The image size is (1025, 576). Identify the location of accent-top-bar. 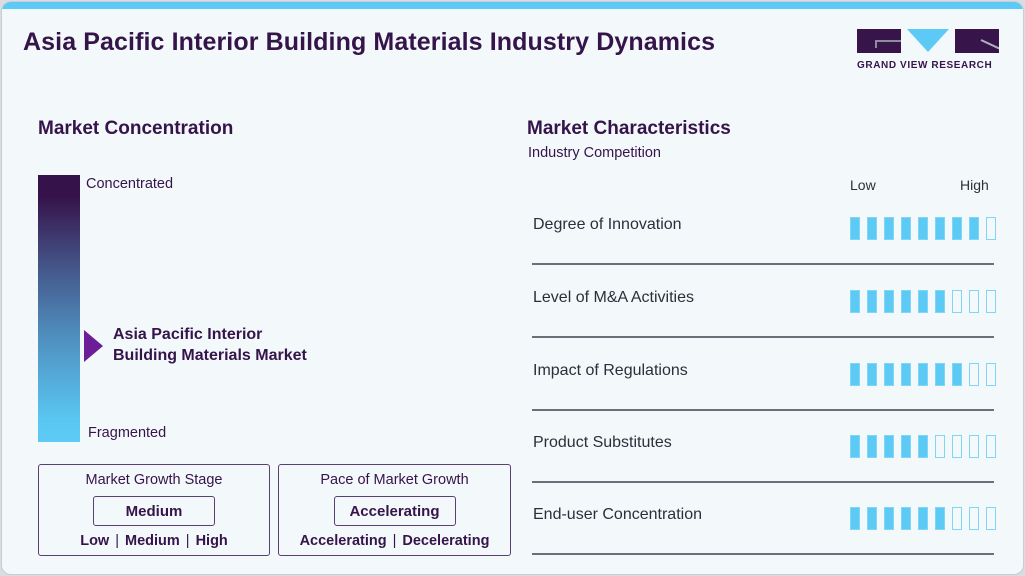
(512, 5).